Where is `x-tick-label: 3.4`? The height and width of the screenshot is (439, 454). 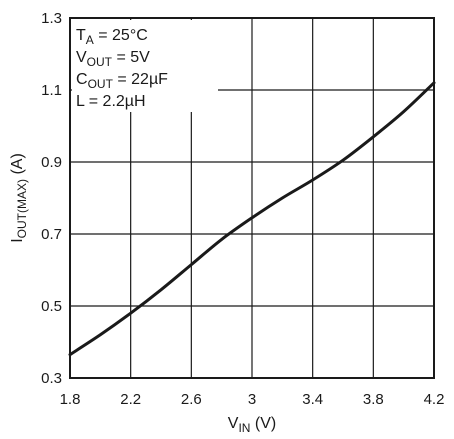
x-tick-label: 3.4 is located at coordinates (312, 399).